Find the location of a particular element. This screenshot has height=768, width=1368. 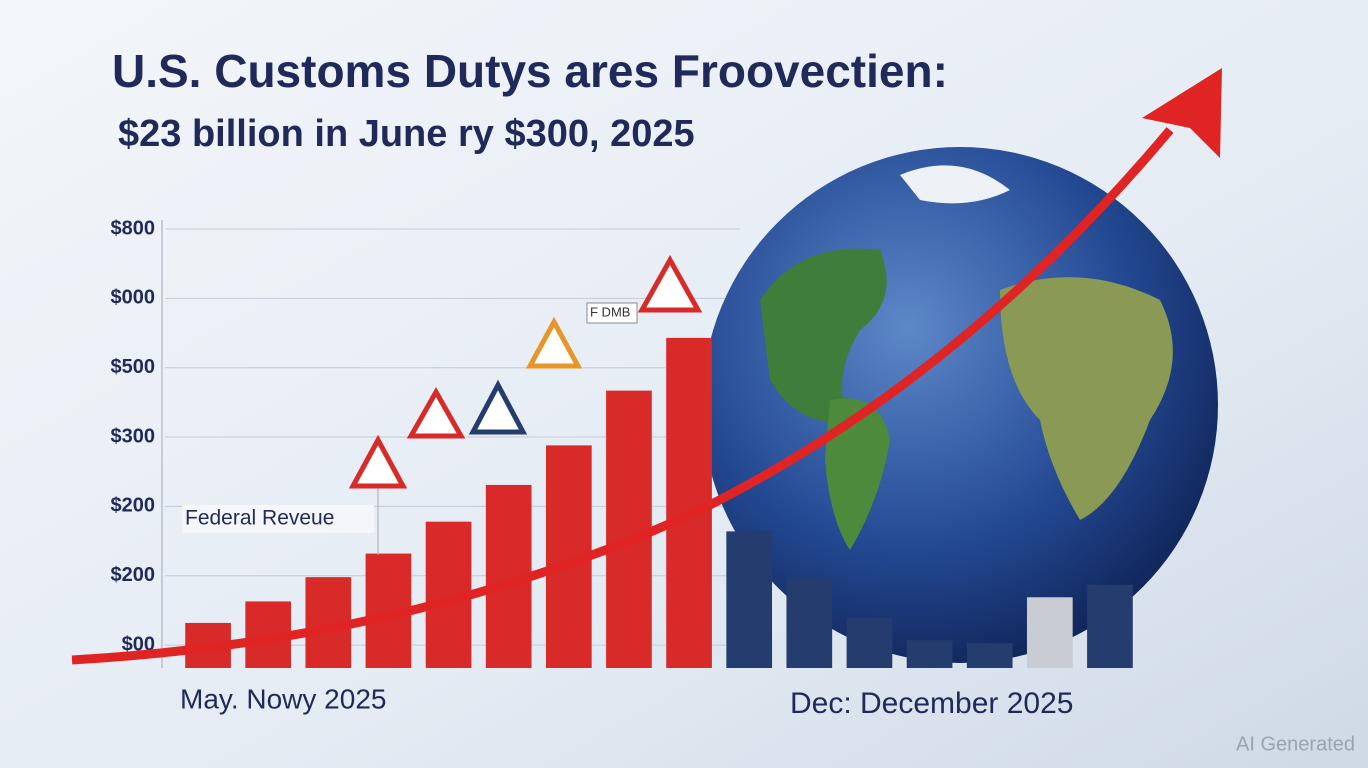

warning-signs is located at coordinates (525, 404).